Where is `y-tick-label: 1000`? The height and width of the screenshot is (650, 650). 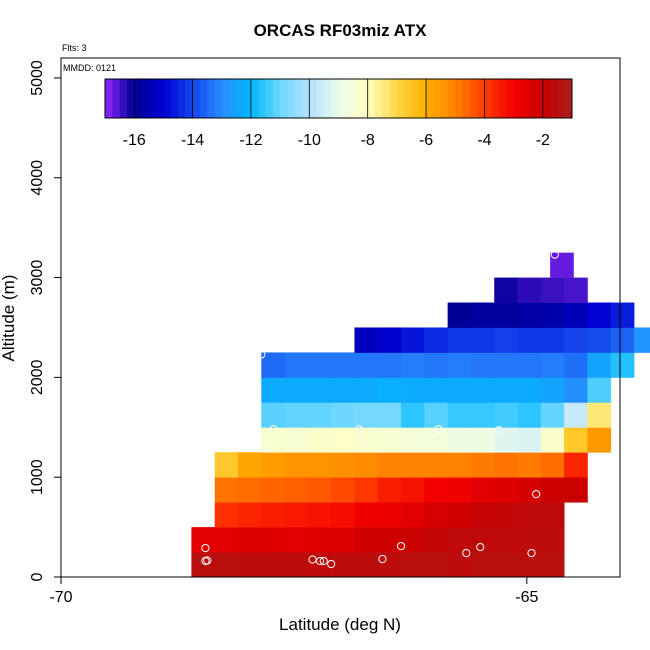
y-tick-label: 1000 is located at coordinates (37, 477).